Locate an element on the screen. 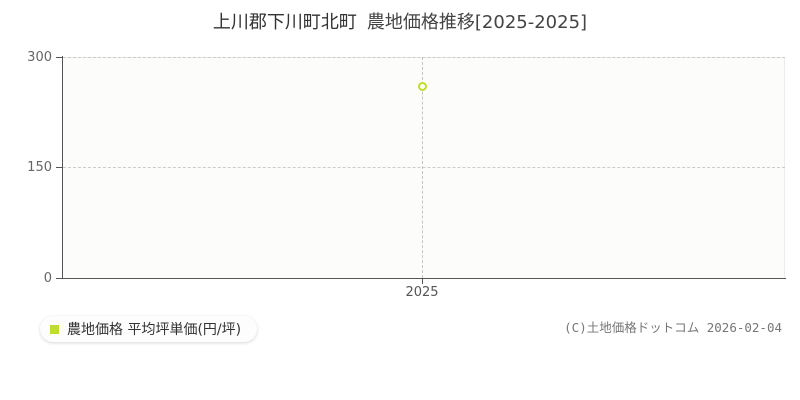 Image resolution: width=800 pixels, height=400 pixels. y-axis-line is located at coordinates (62, 167).